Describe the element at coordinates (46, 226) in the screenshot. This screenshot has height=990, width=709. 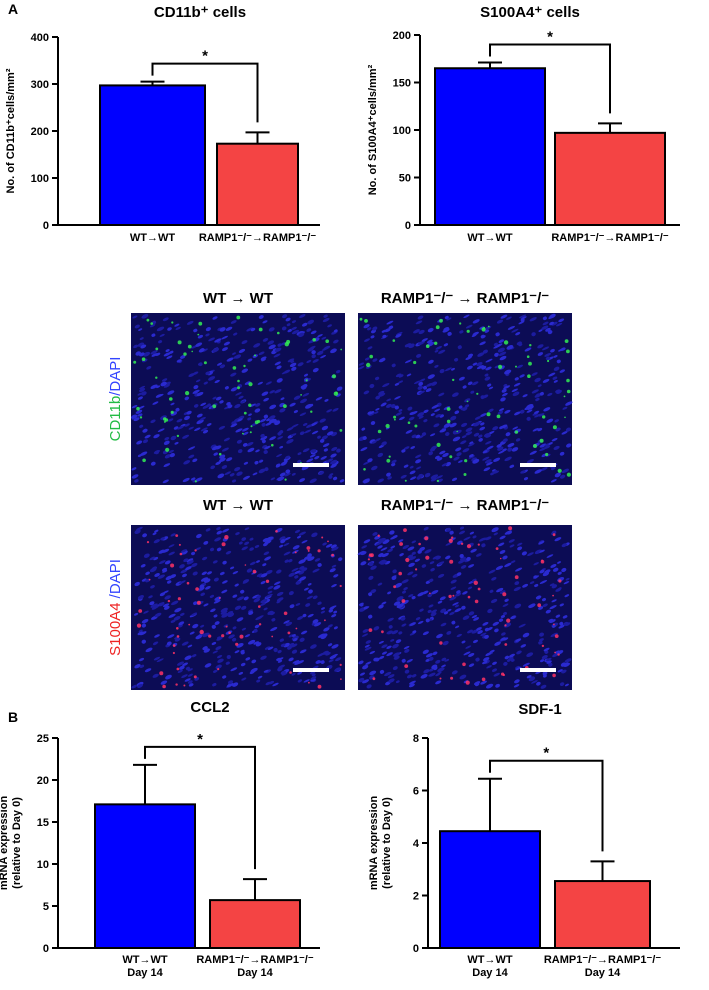
I see `y-tick-label: 0` at that location.